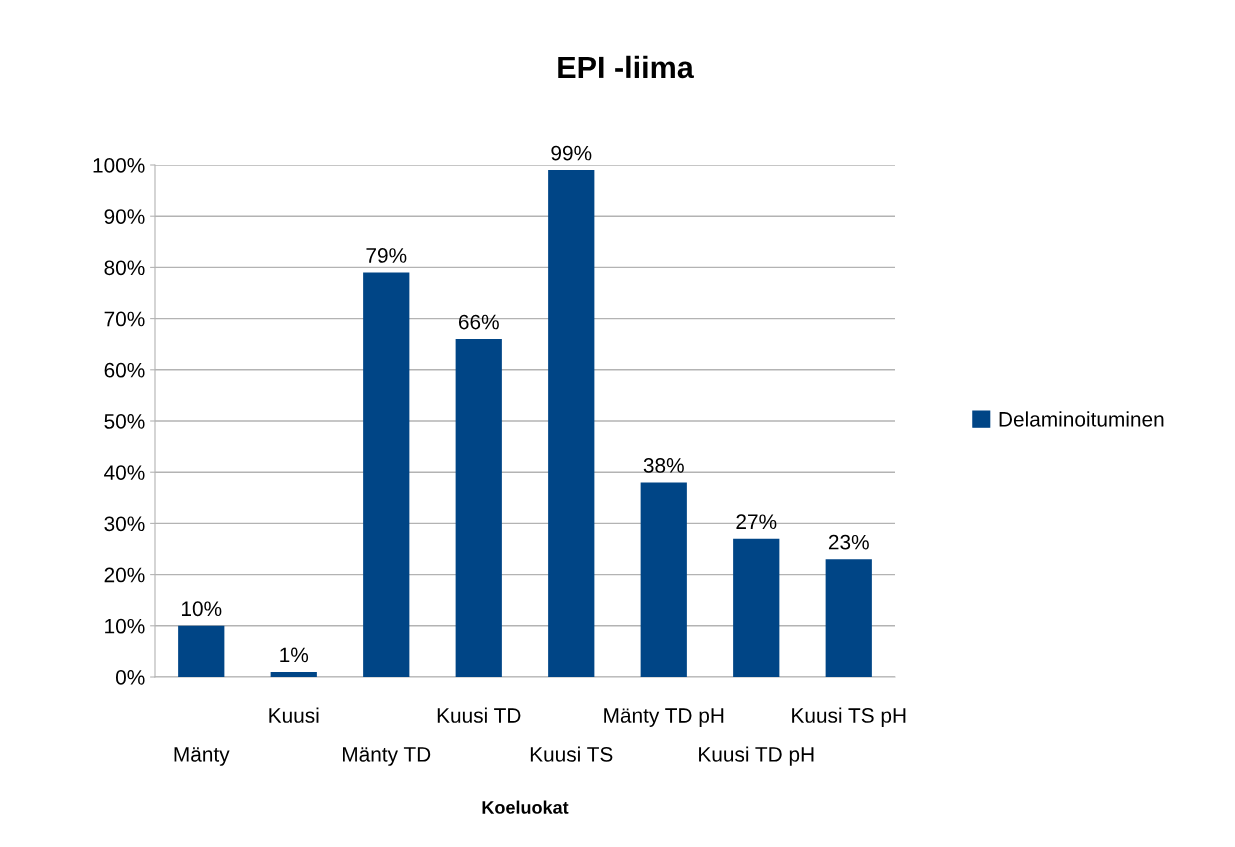 This screenshot has height=847, width=1235. I want to click on y-tick-label: 80%, so click(124, 268).